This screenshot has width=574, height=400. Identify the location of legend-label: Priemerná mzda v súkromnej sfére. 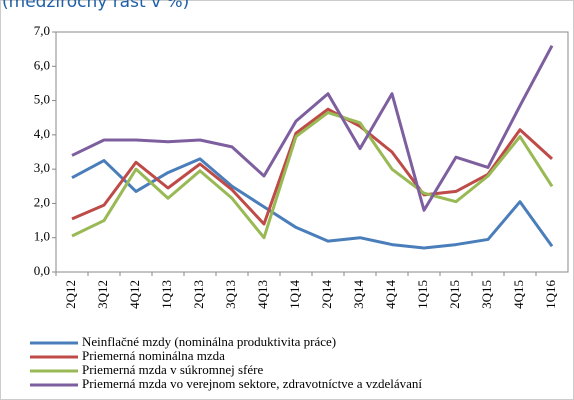
(172, 369).